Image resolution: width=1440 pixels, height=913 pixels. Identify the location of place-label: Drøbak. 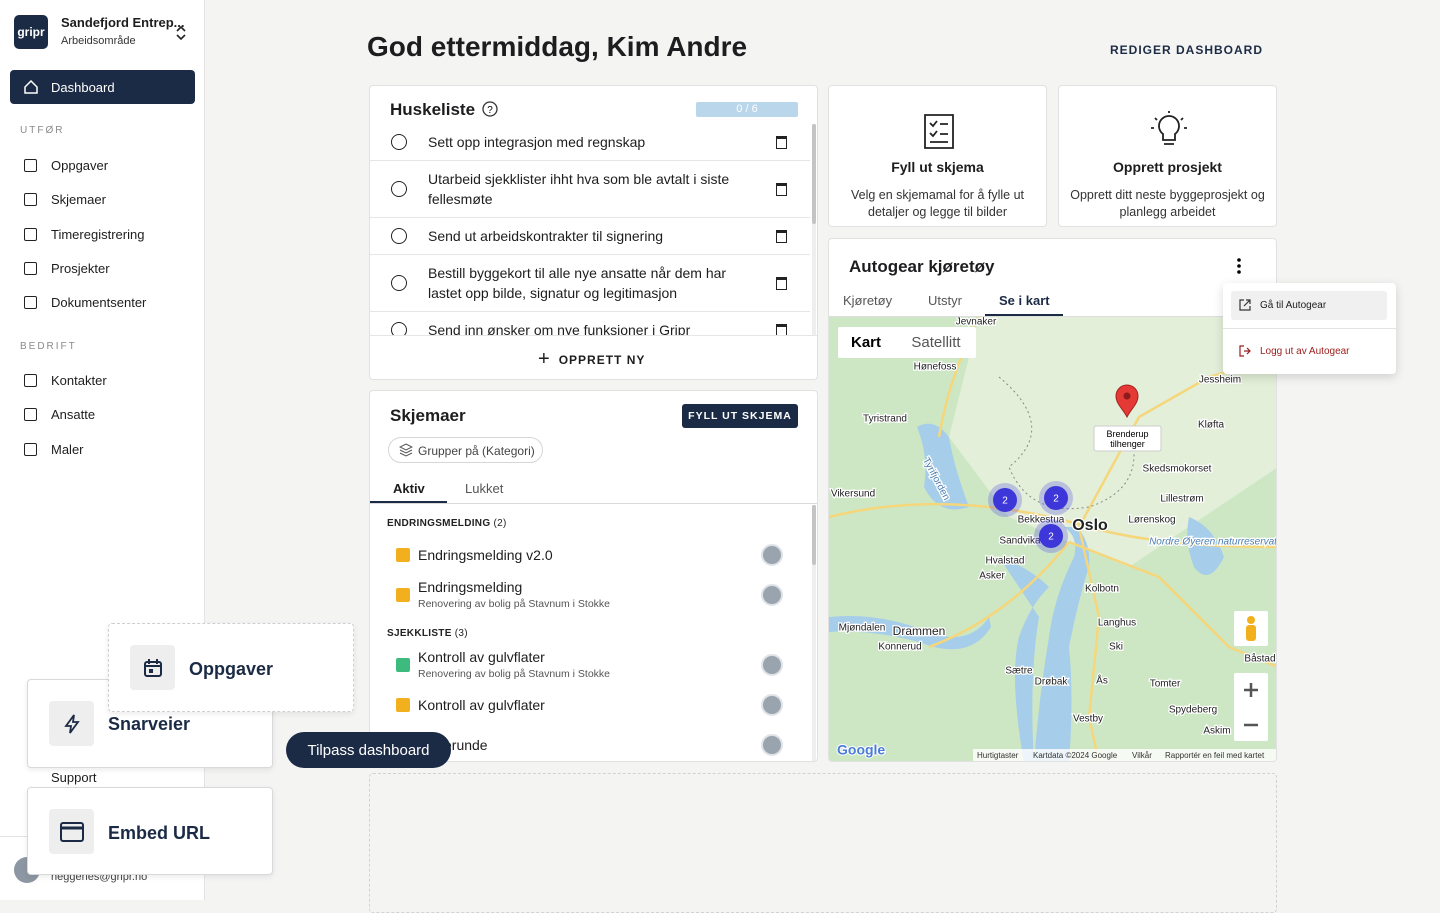
(1052, 682).